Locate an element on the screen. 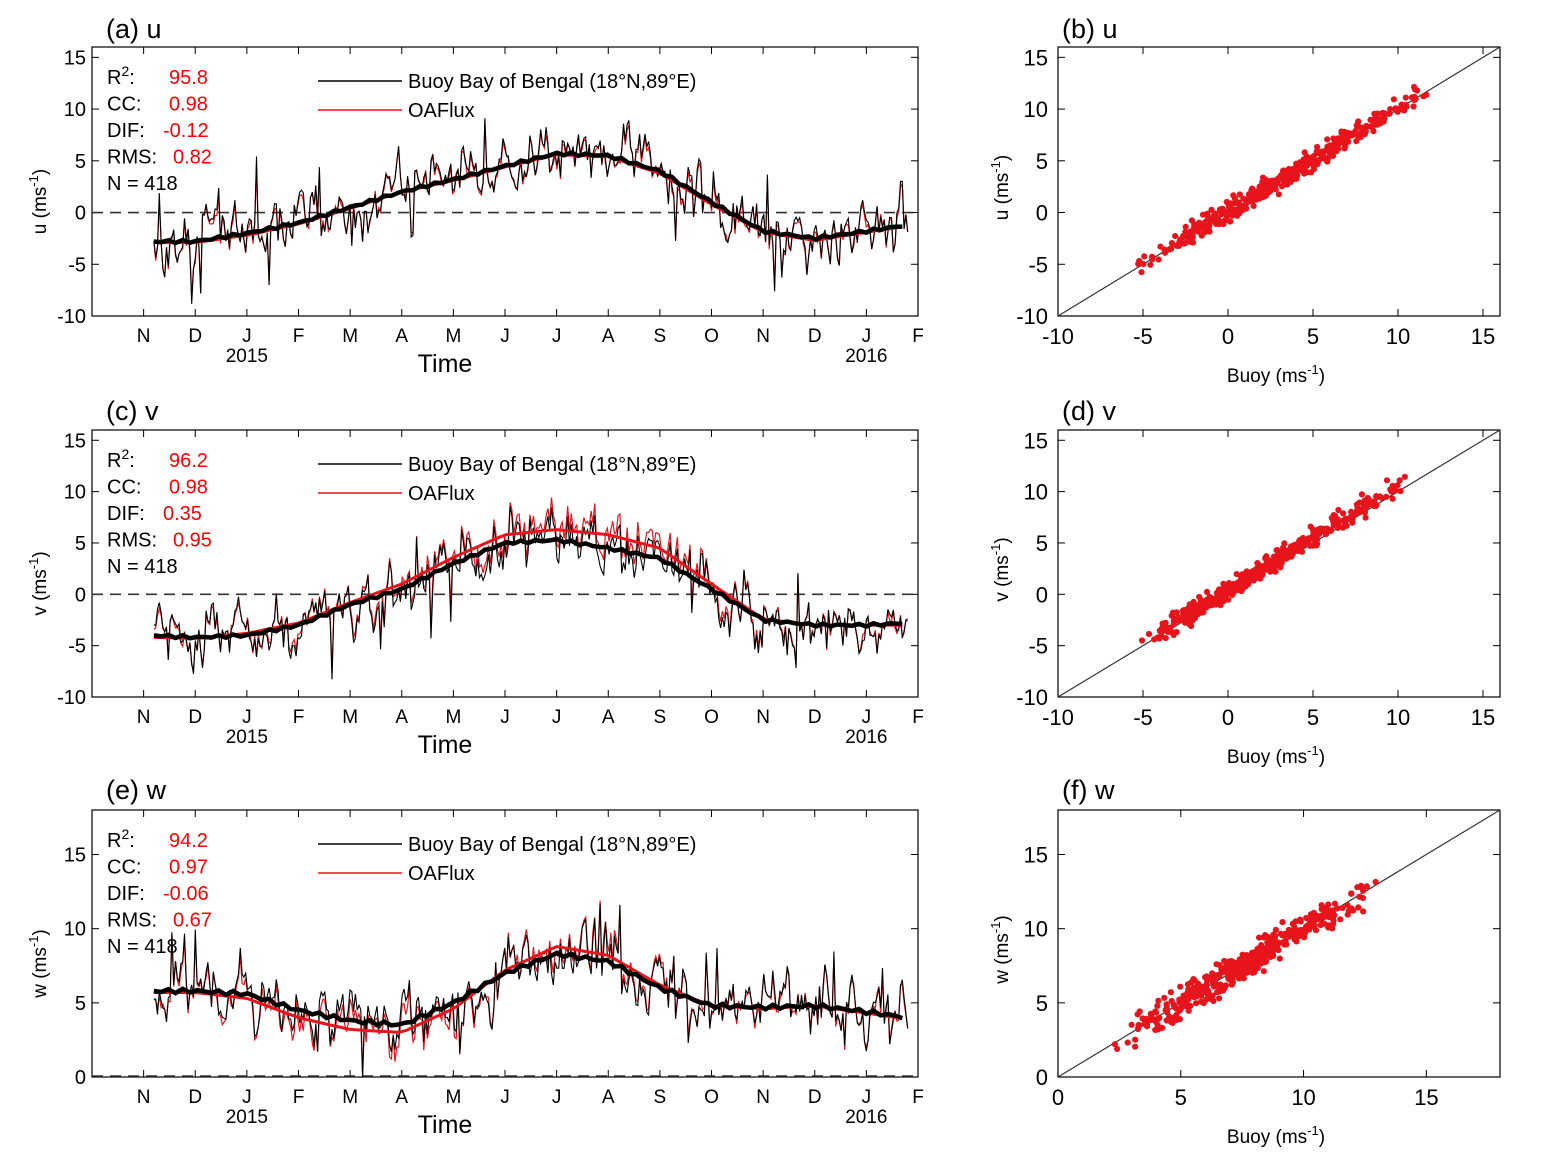  stat-rms-value: 0.67 is located at coordinates (192, 921).